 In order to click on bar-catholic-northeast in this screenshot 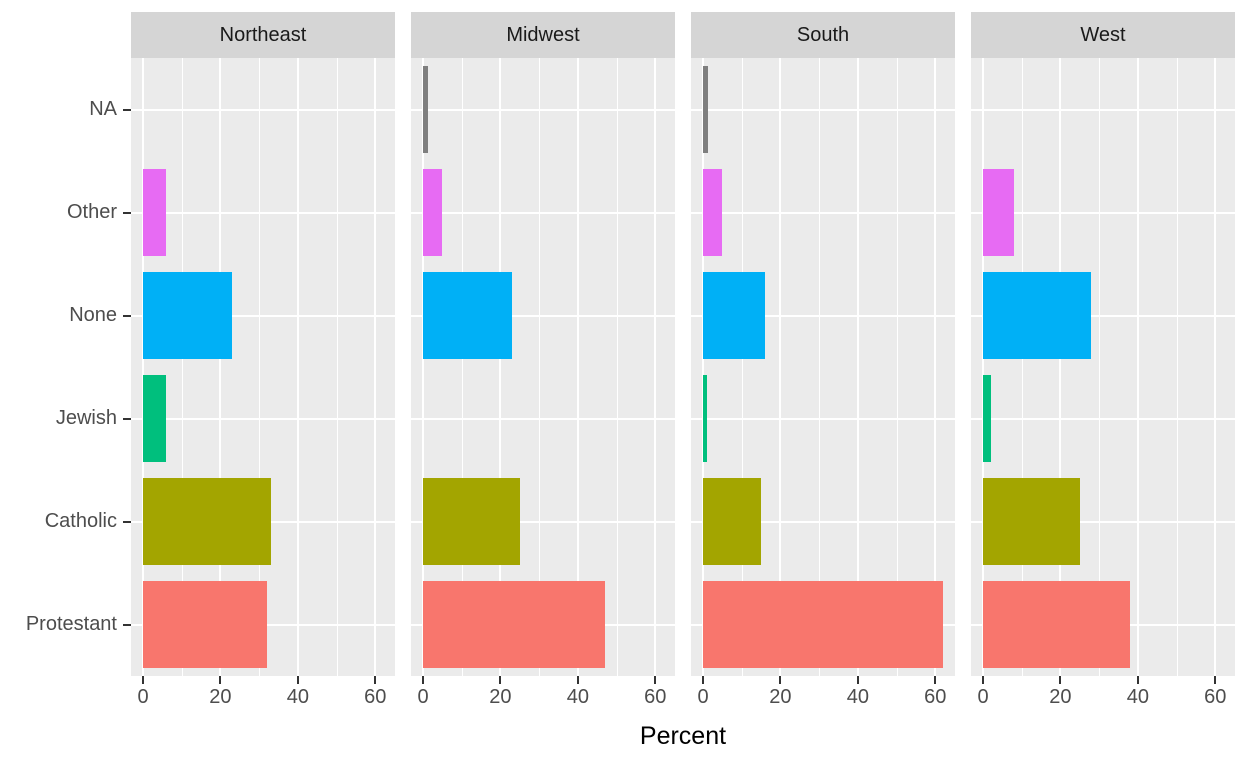, I will do `click(207, 521)`.